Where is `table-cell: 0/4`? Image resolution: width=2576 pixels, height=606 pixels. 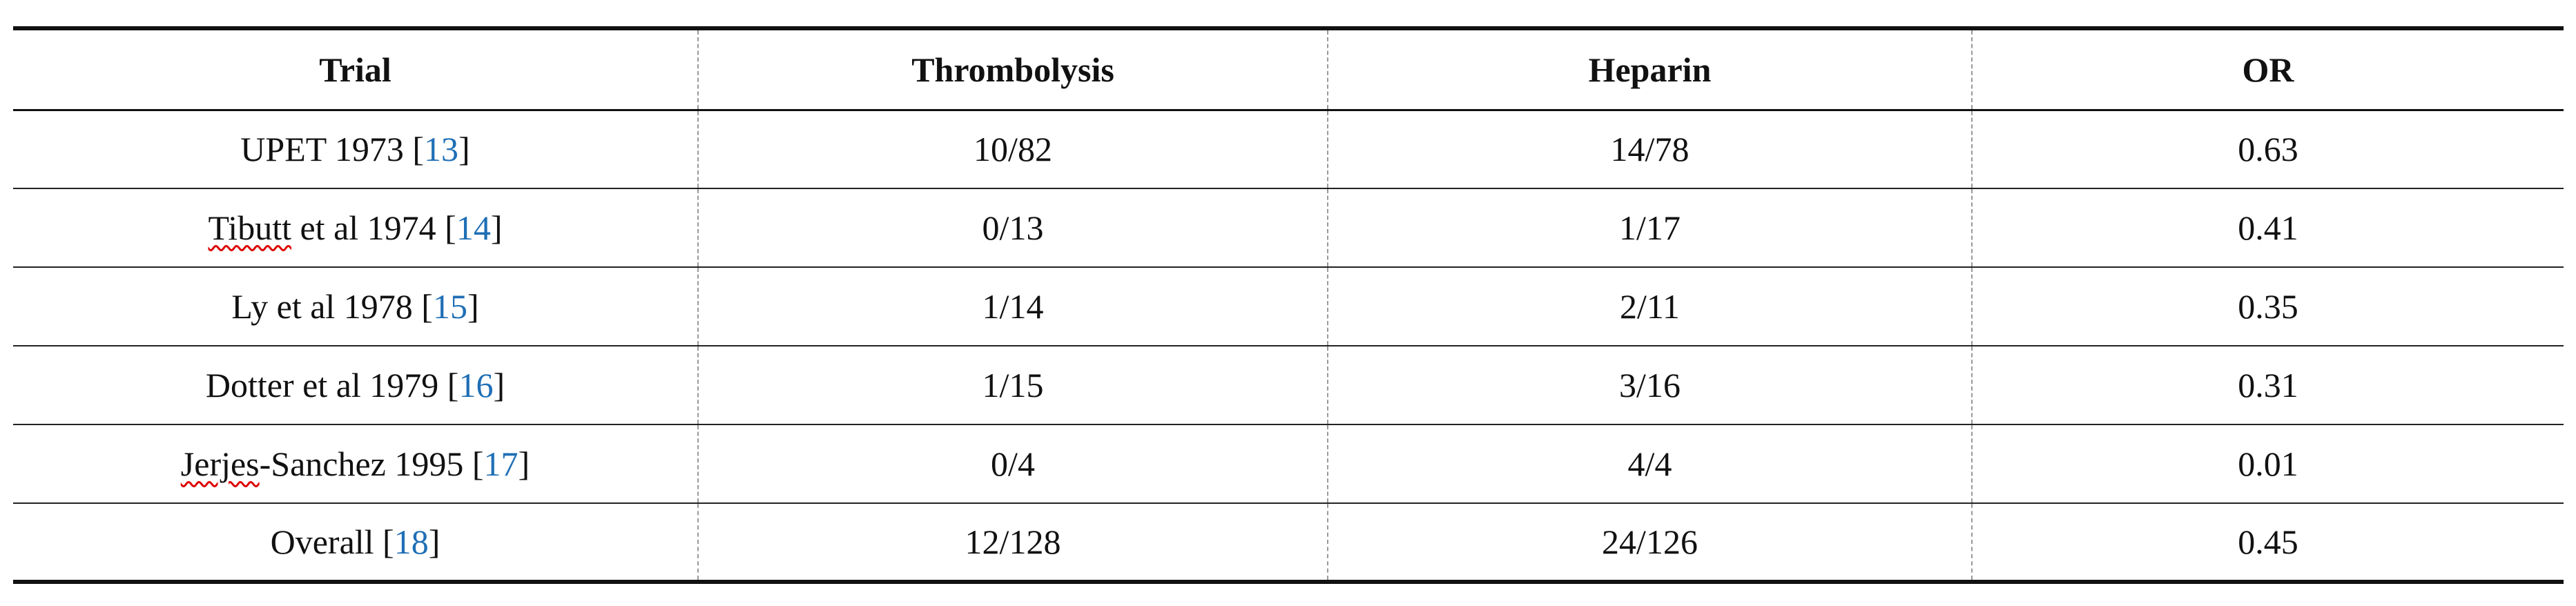 table-cell: 0/4 is located at coordinates (1013, 464).